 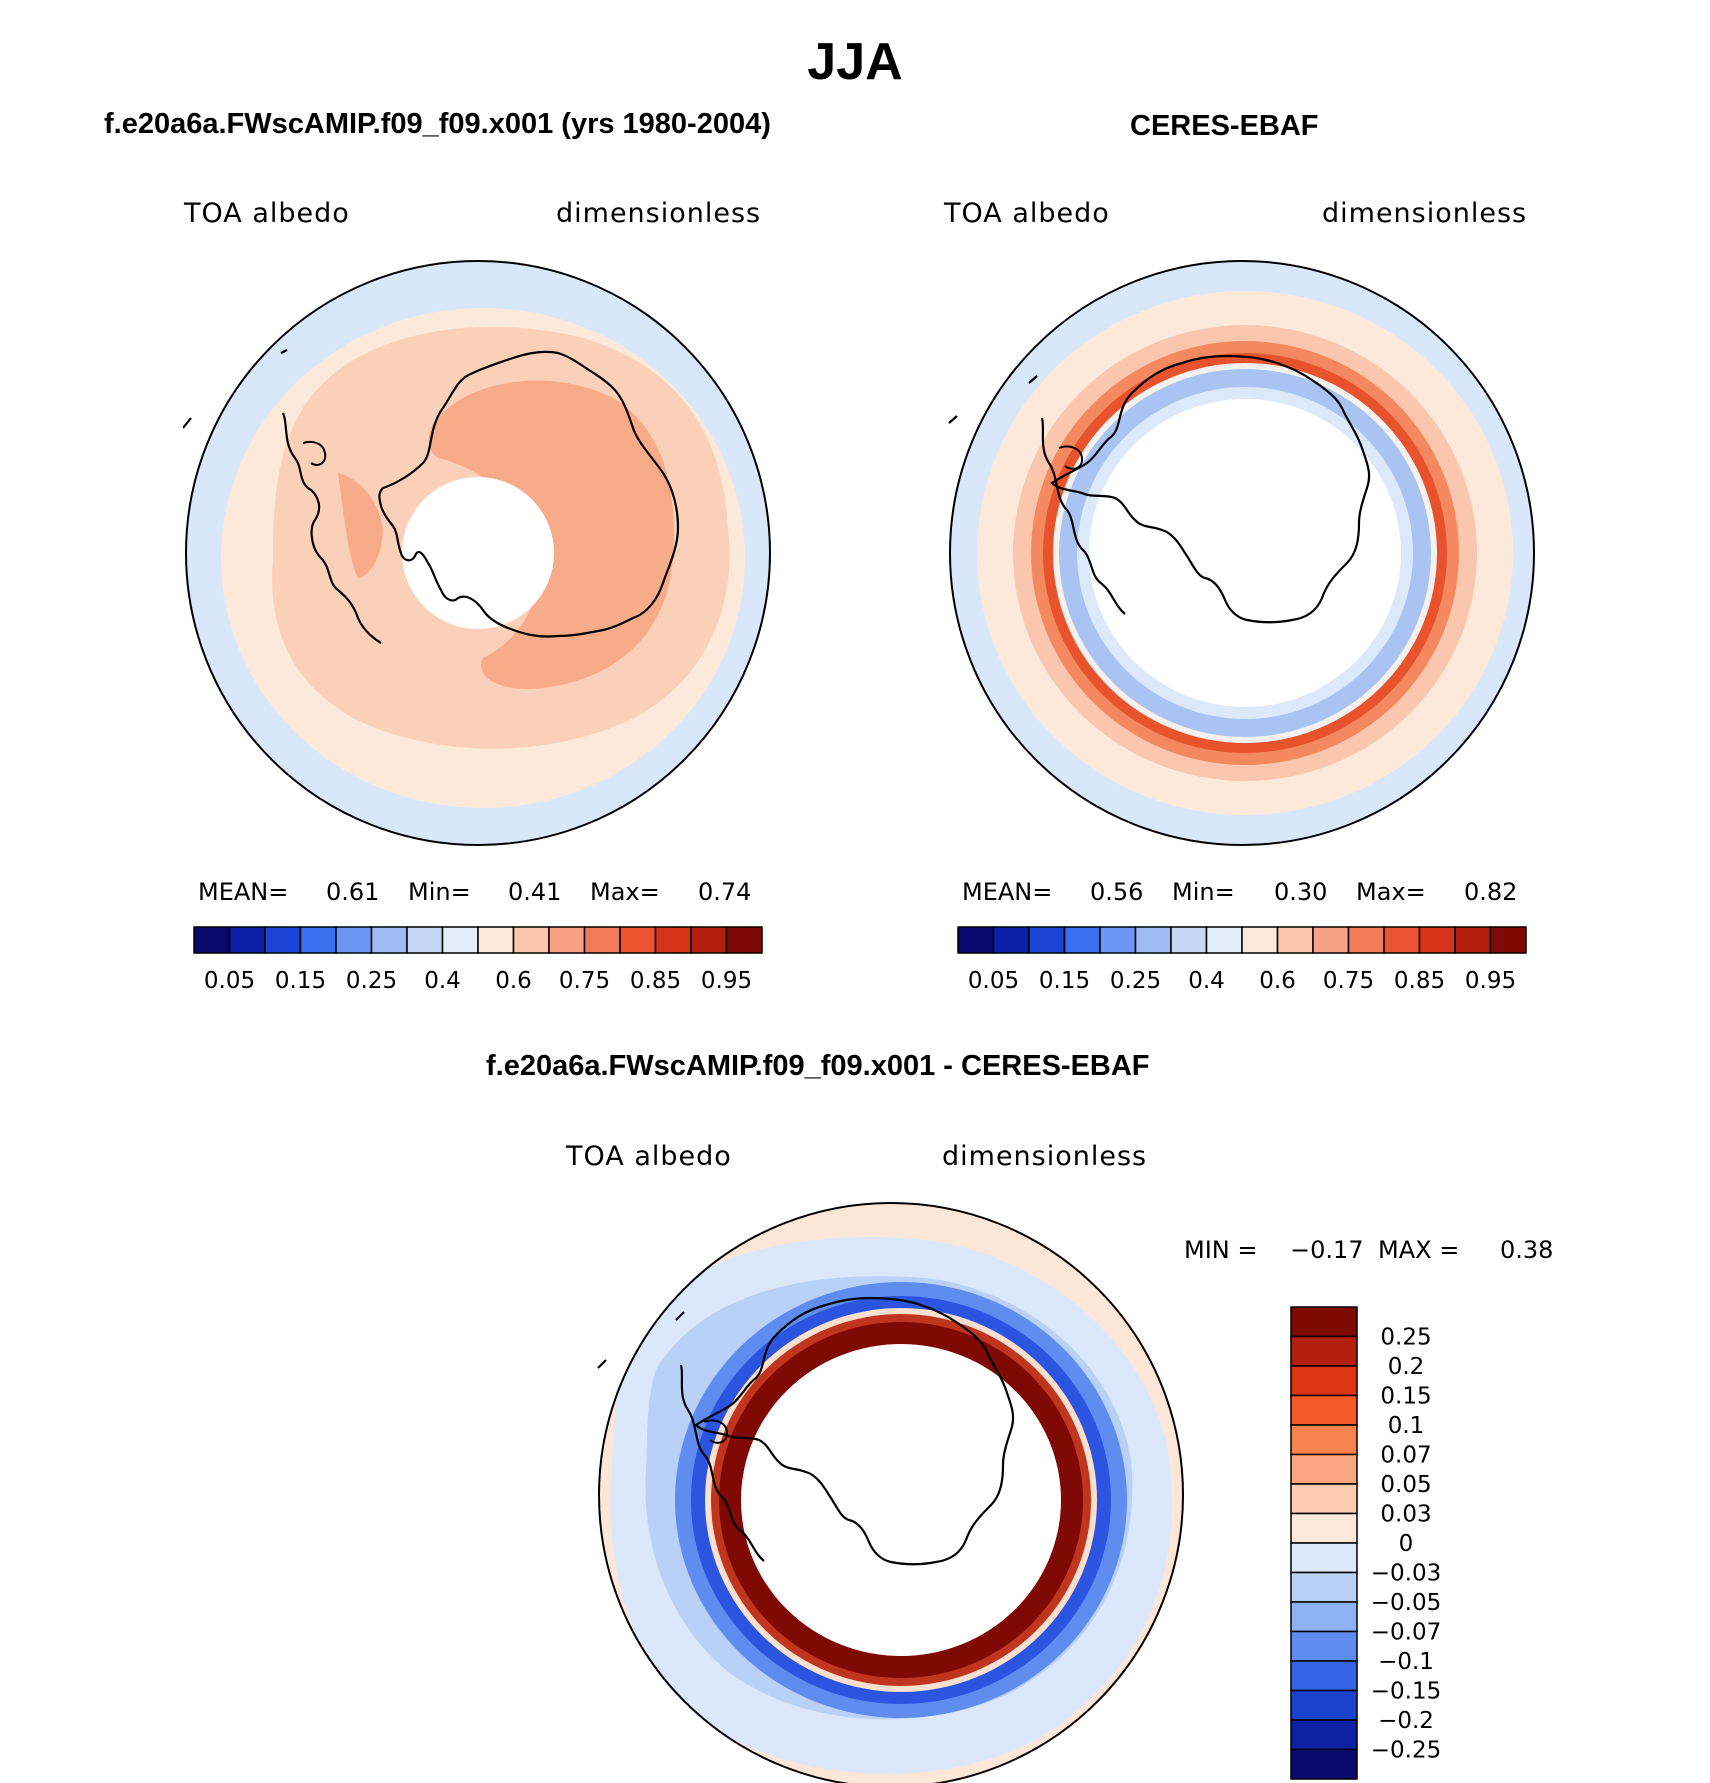 I want to click on panel-3-max-value: 0.38, so click(x=1527, y=1250).